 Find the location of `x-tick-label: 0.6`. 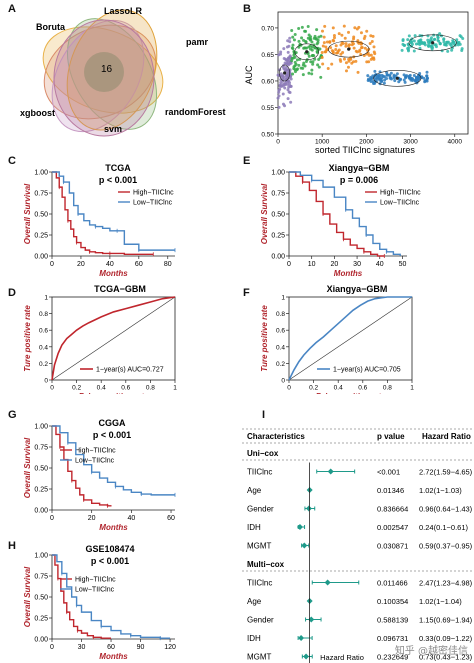

x-tick-label: 0.6 is located at coordinates (362, 388).